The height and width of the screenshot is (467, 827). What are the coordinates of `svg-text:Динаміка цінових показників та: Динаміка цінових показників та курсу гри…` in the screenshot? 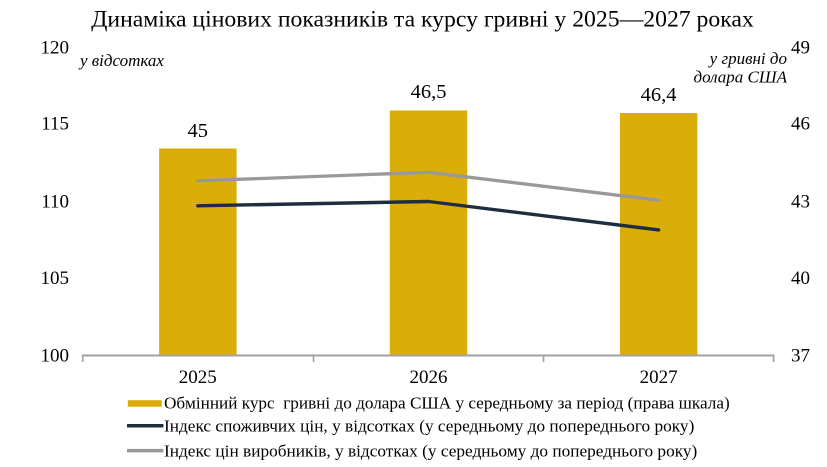 It's located at (422, 19).